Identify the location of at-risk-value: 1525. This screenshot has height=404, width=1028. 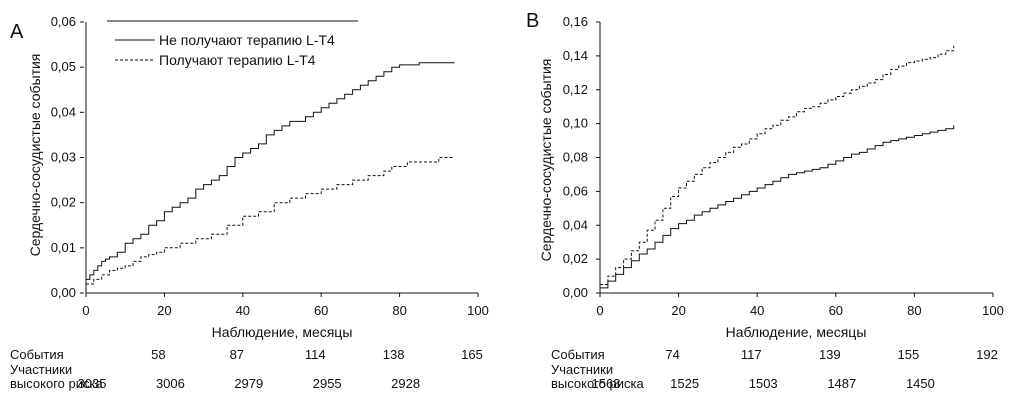
(684, 383).